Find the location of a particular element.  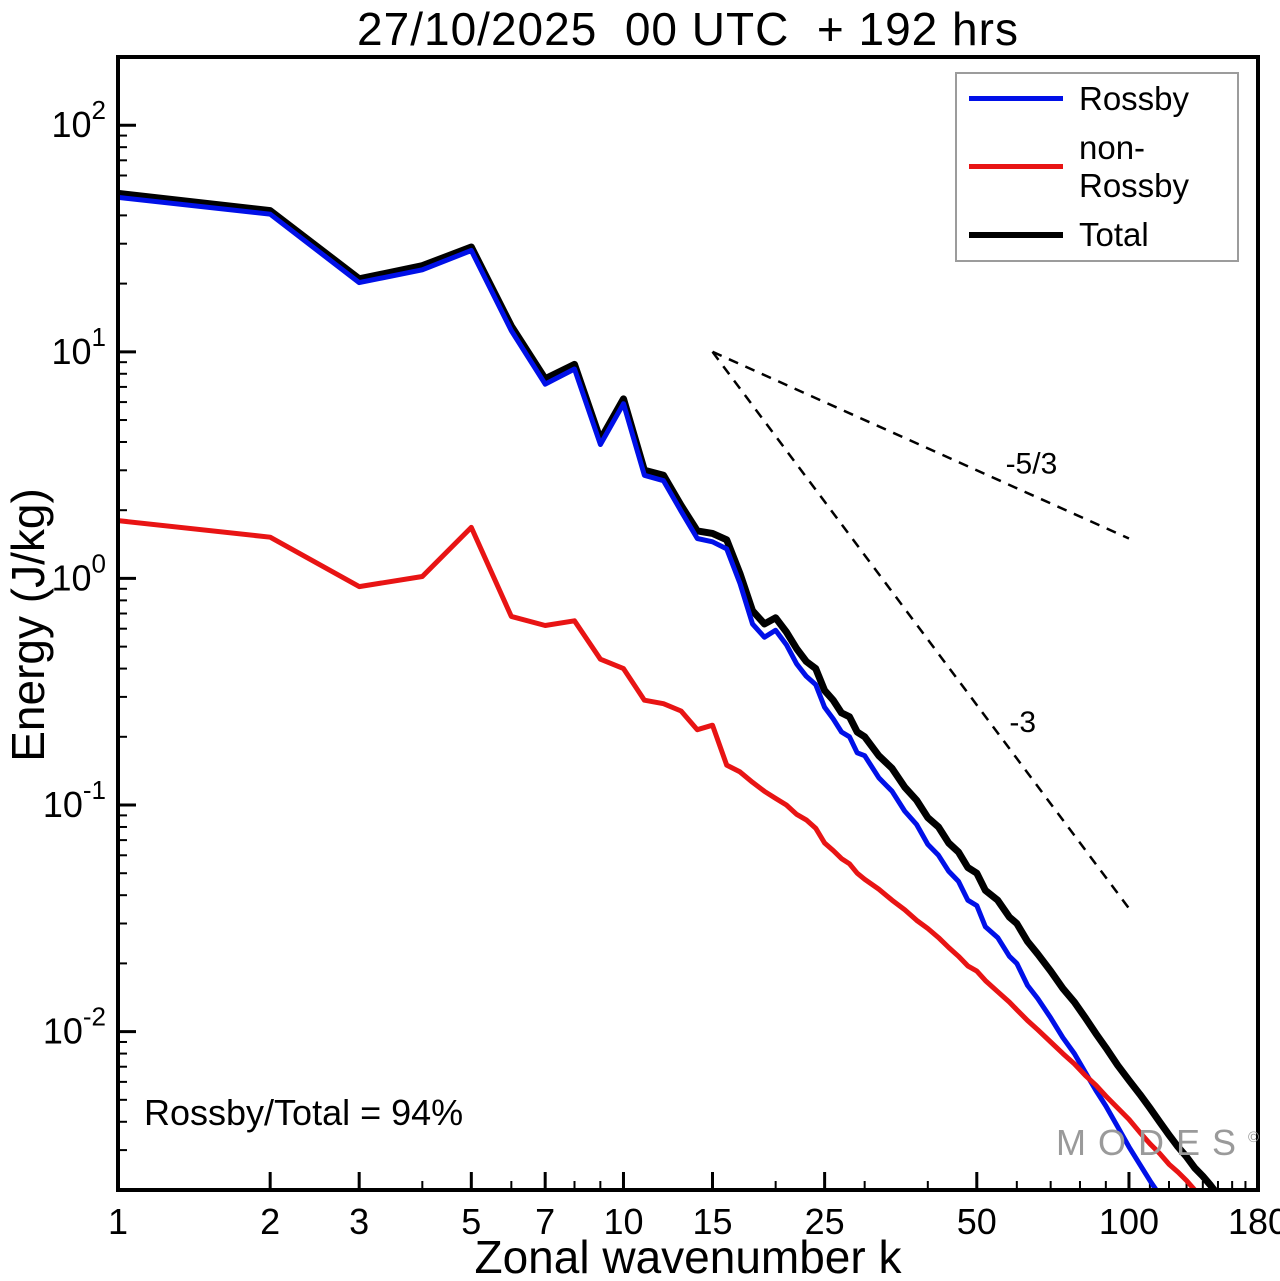

svg-text: 50 is located at coordinates (977, 1221).